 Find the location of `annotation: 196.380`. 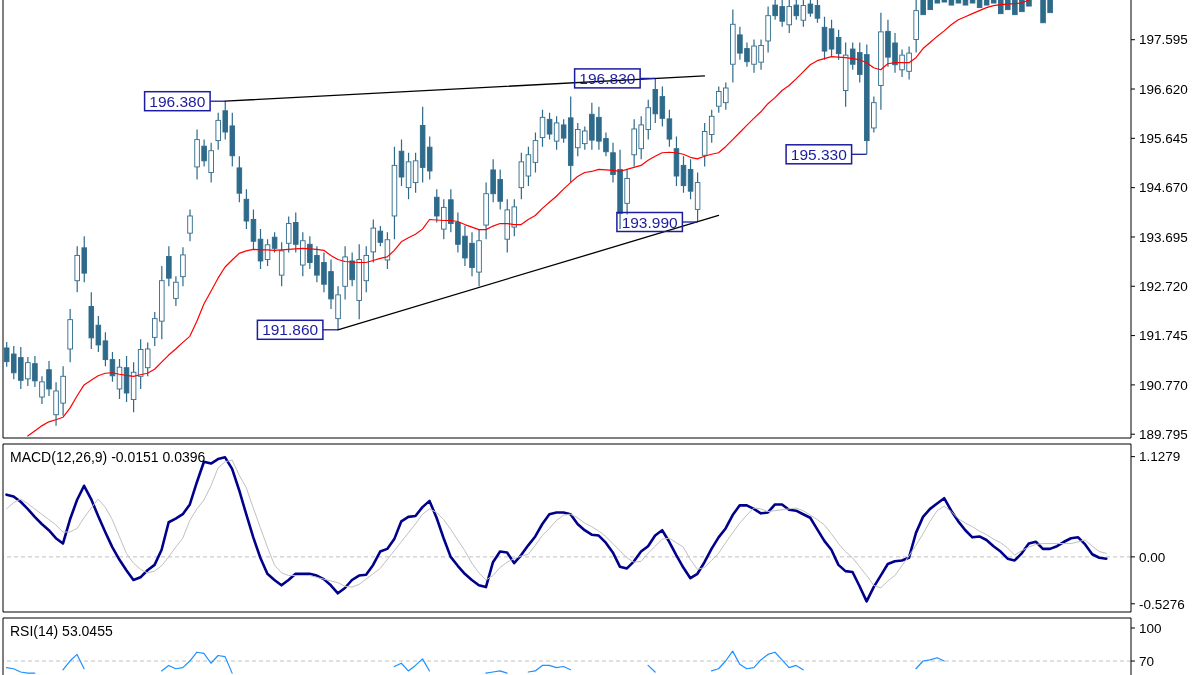

annotation: 196.380 is located at coordinates (177, 101).